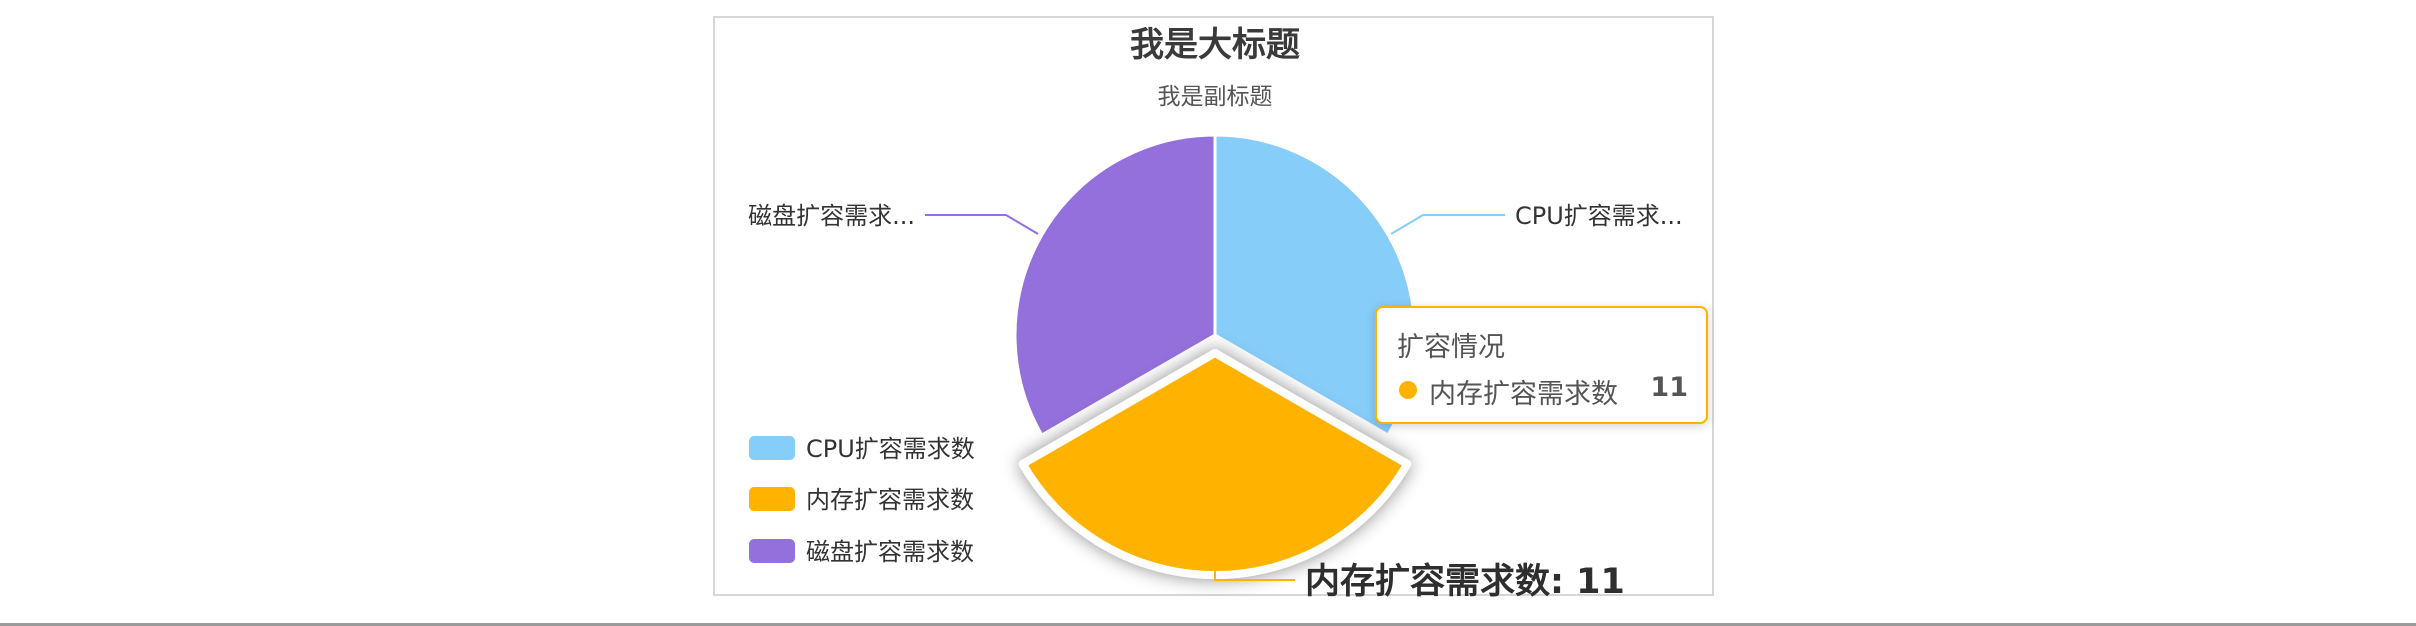 This screenshot has width=2416, height=626. I want to click on legend: CPU扩容需求数 内存扩容需求数 磁盘扩容需求数, so click(862, 500).